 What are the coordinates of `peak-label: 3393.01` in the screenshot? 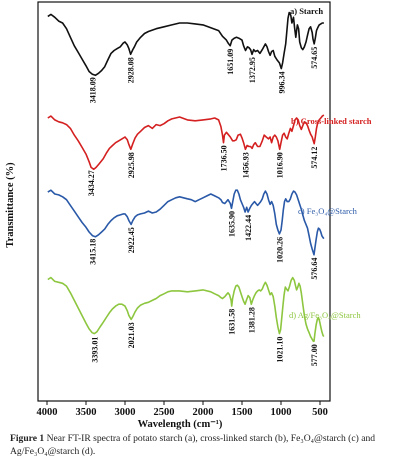 It's located at (94, 350).